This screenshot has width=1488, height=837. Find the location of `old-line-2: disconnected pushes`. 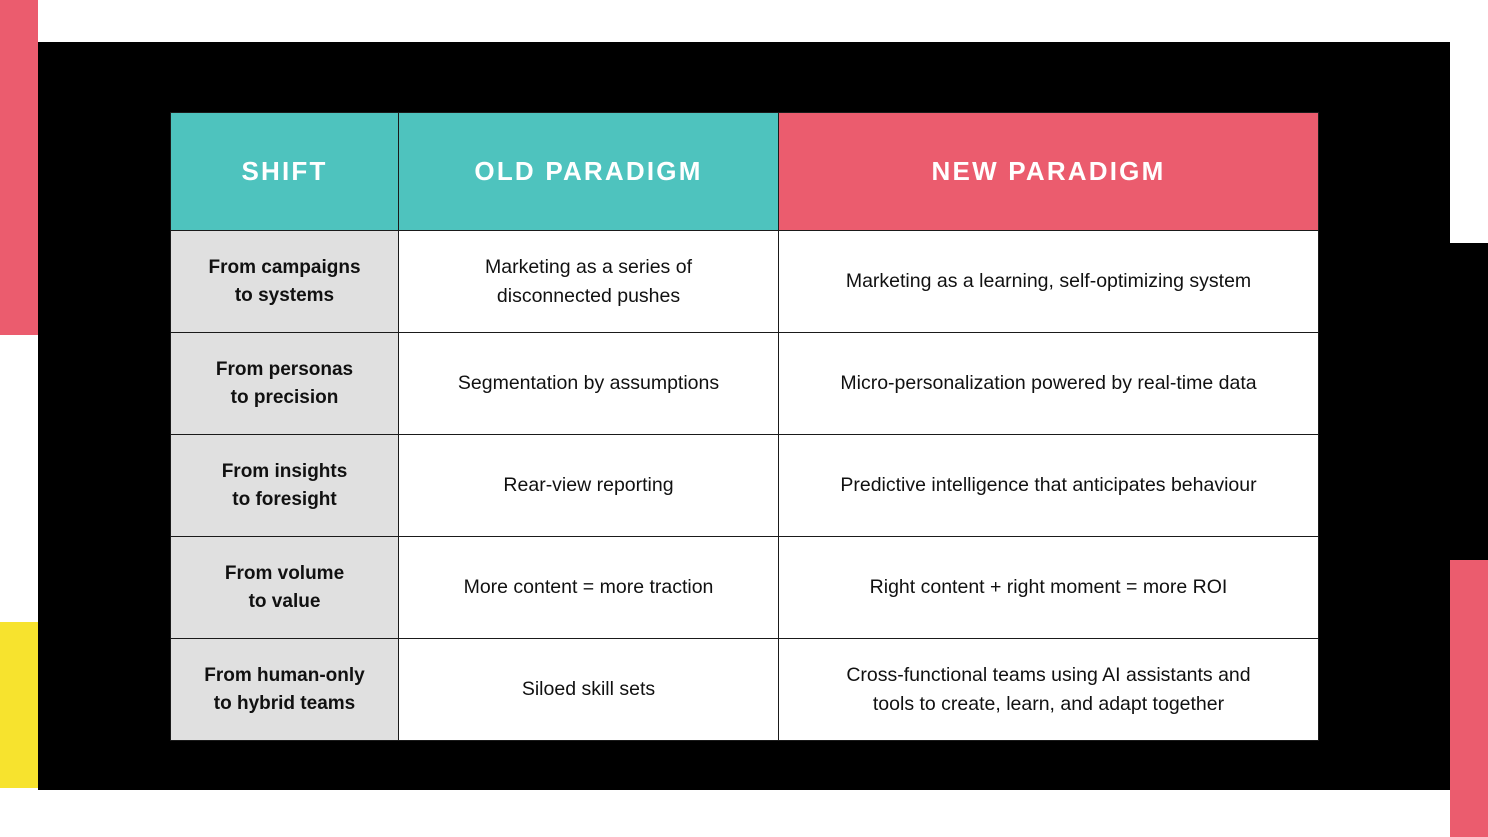

old-line-2: disconnected pushes is located at coordinates (588, 295).